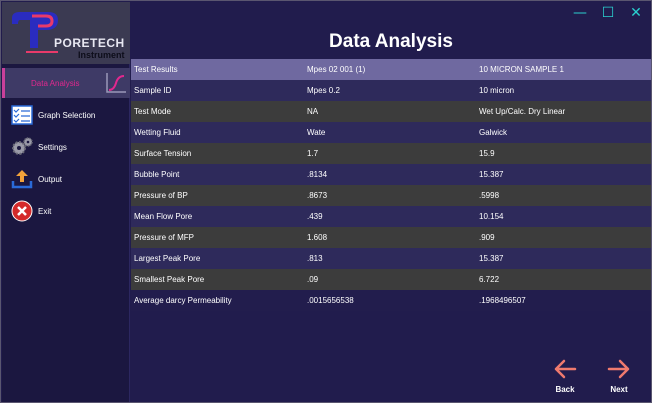 This screenshot has height=403, width=652. What do you see at coordinates (391, 174) in the screenshot?
I see `table-row: Bubble Point .8134 15.387` at bounding box center [391, 174].